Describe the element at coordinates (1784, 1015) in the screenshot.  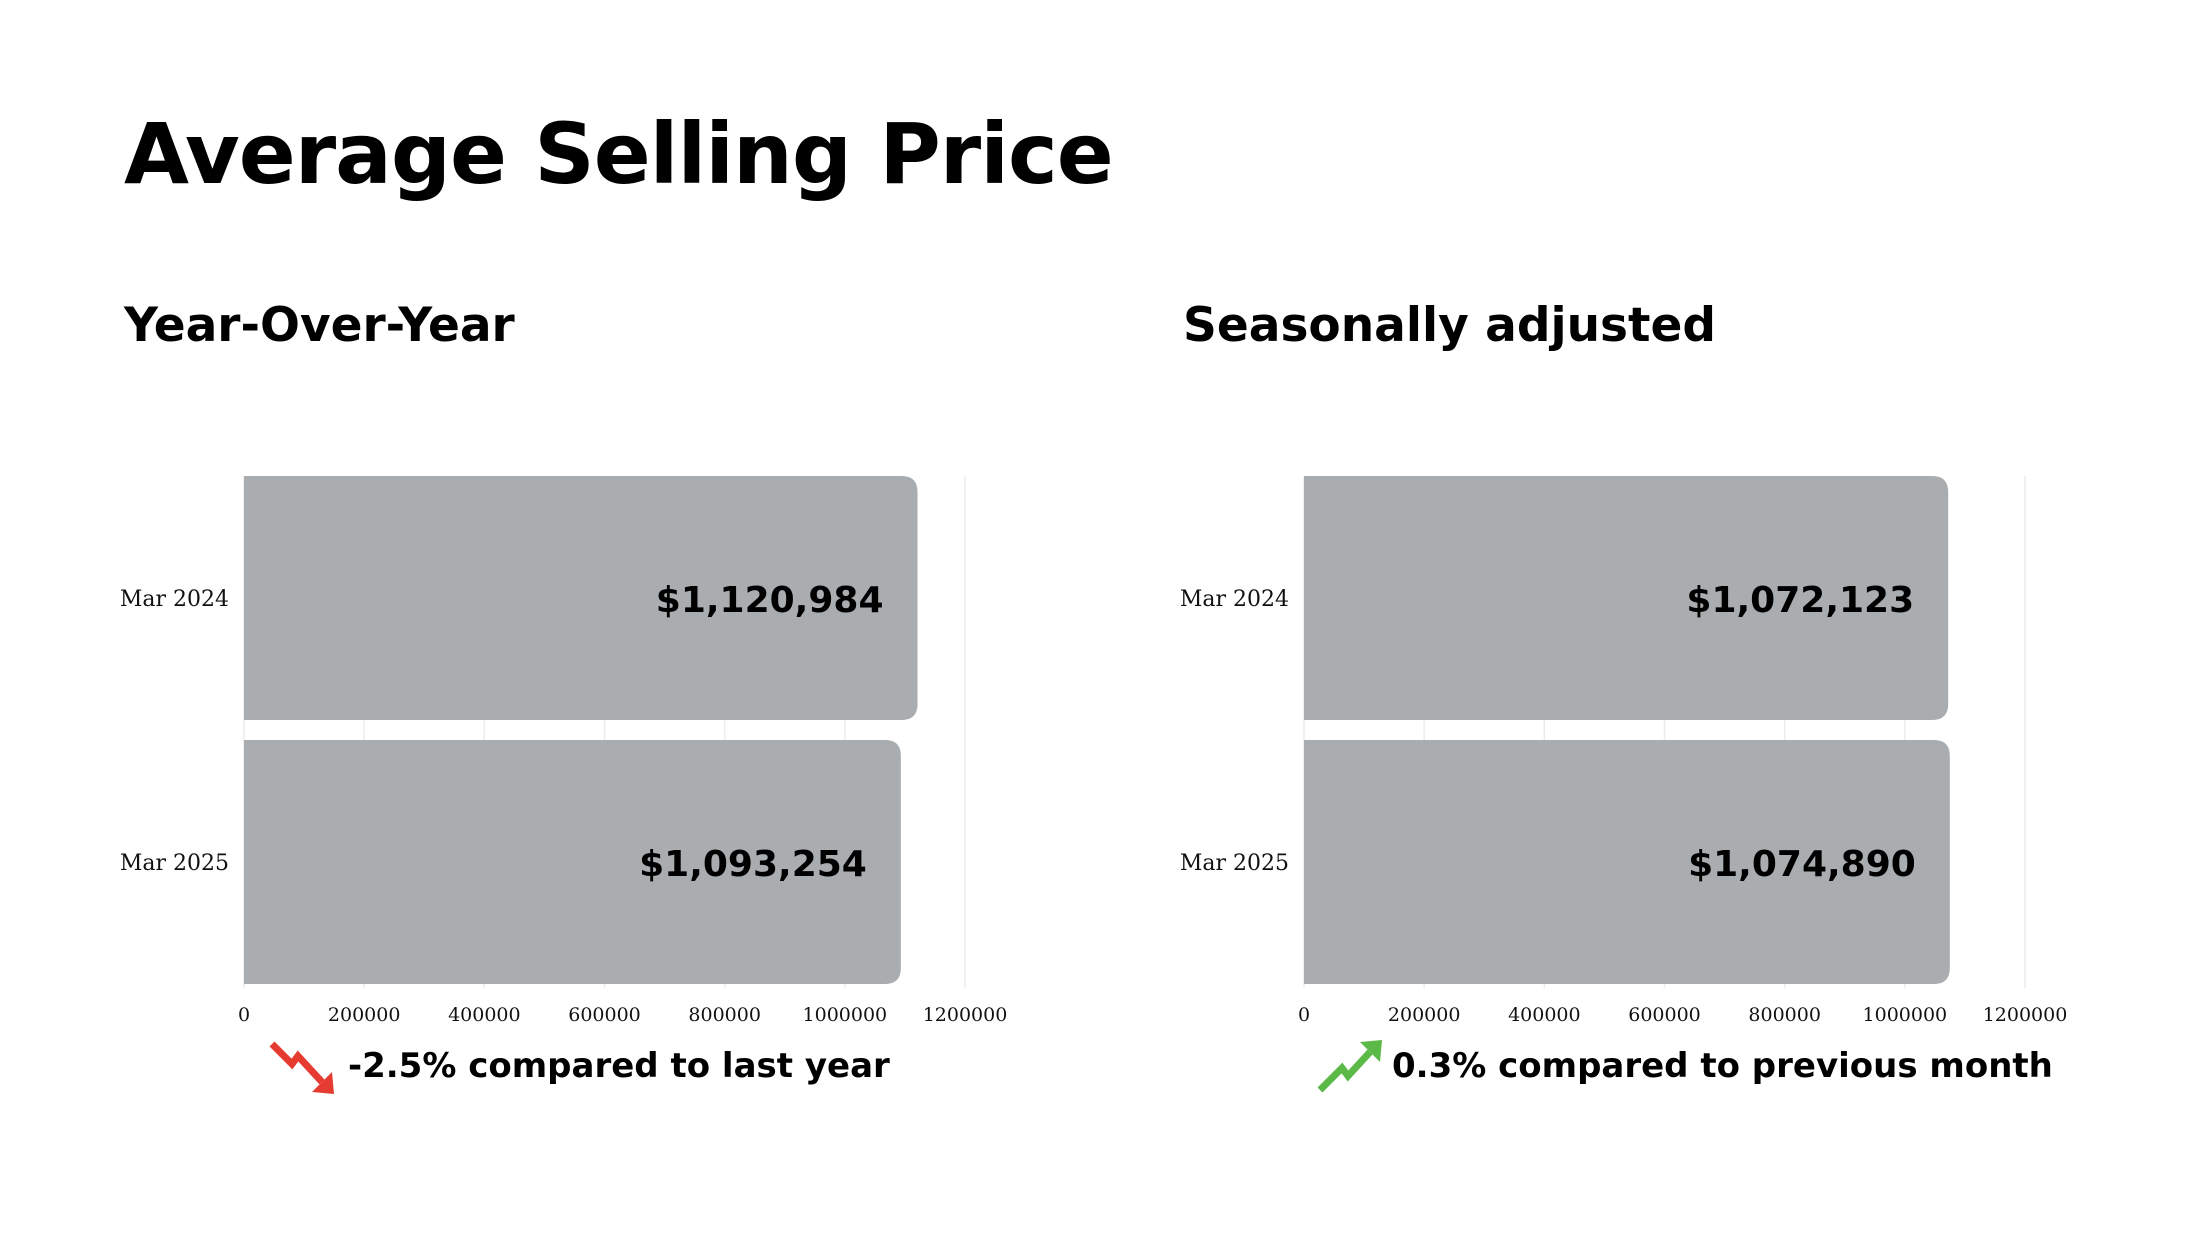
I see `seasonal-x-tick-label: 800000` at that location.